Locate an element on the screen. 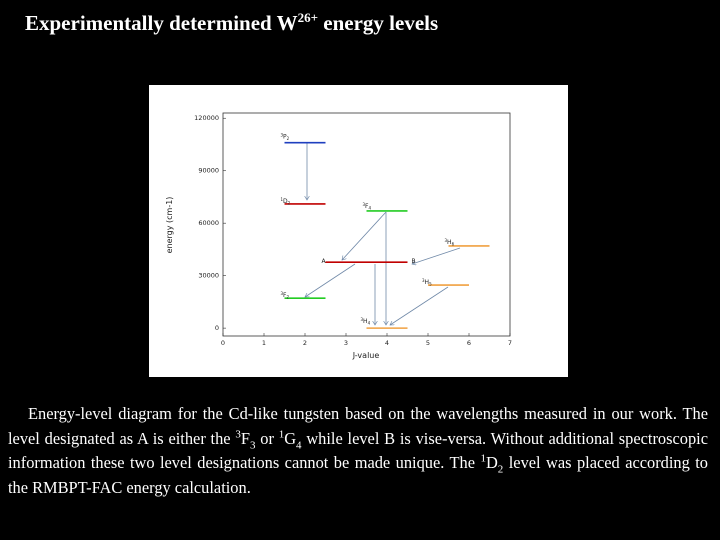 Image resolution: width=720 pixels, height=540 pixels. x-tick-label: 7 is located at coordinates (510, 343).